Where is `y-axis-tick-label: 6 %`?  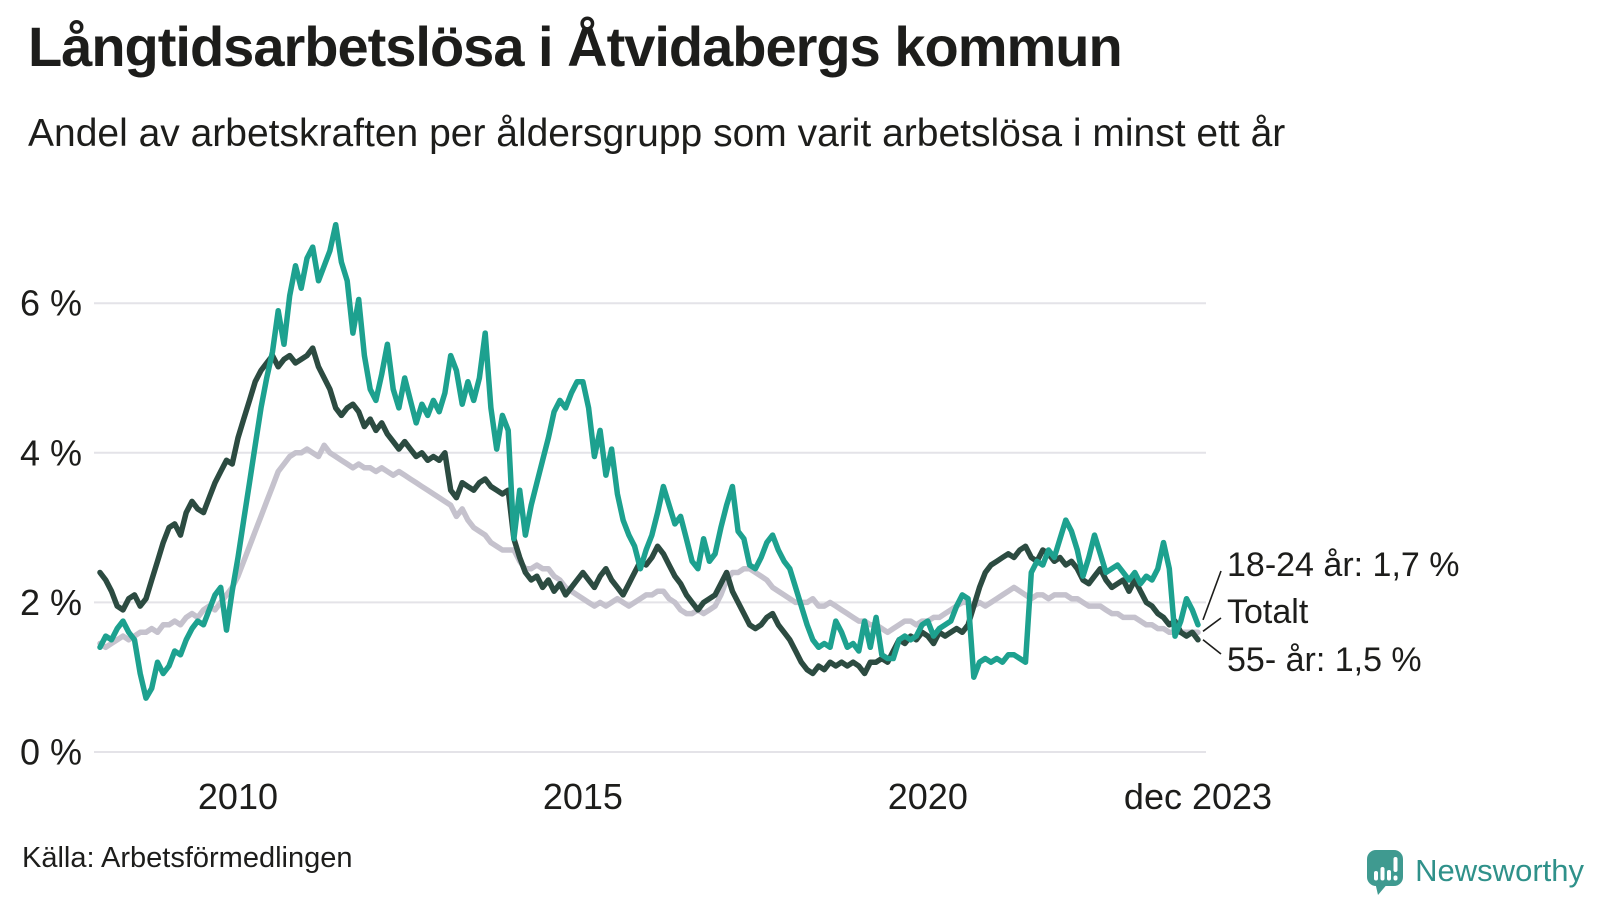 y-axis-tick-label: 6 % is located at coordinates (51, 303).